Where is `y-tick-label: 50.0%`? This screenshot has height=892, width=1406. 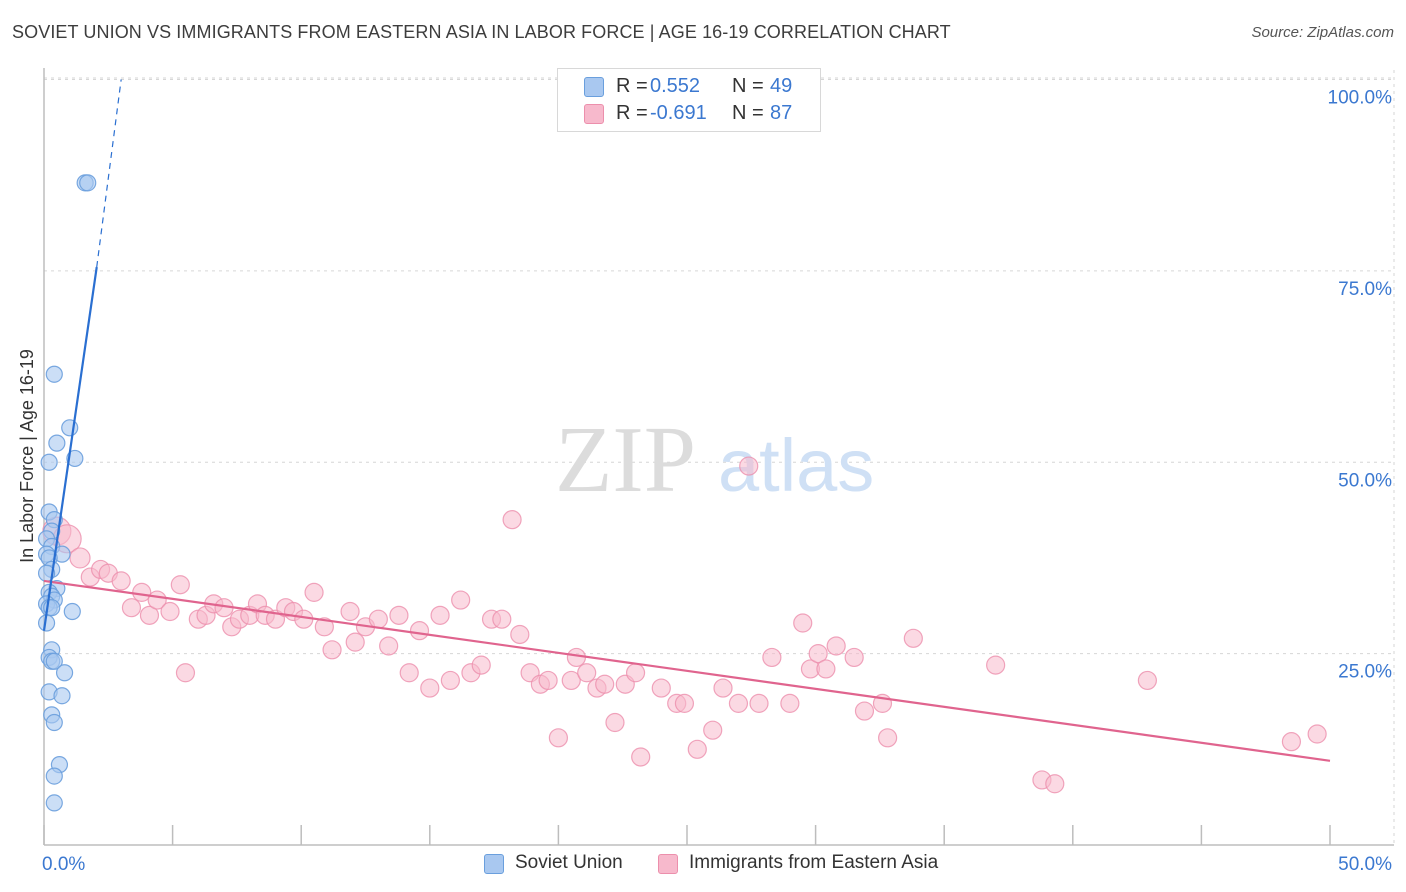 y-tick-label: 50.0% is located at coordinates (1365, 480).